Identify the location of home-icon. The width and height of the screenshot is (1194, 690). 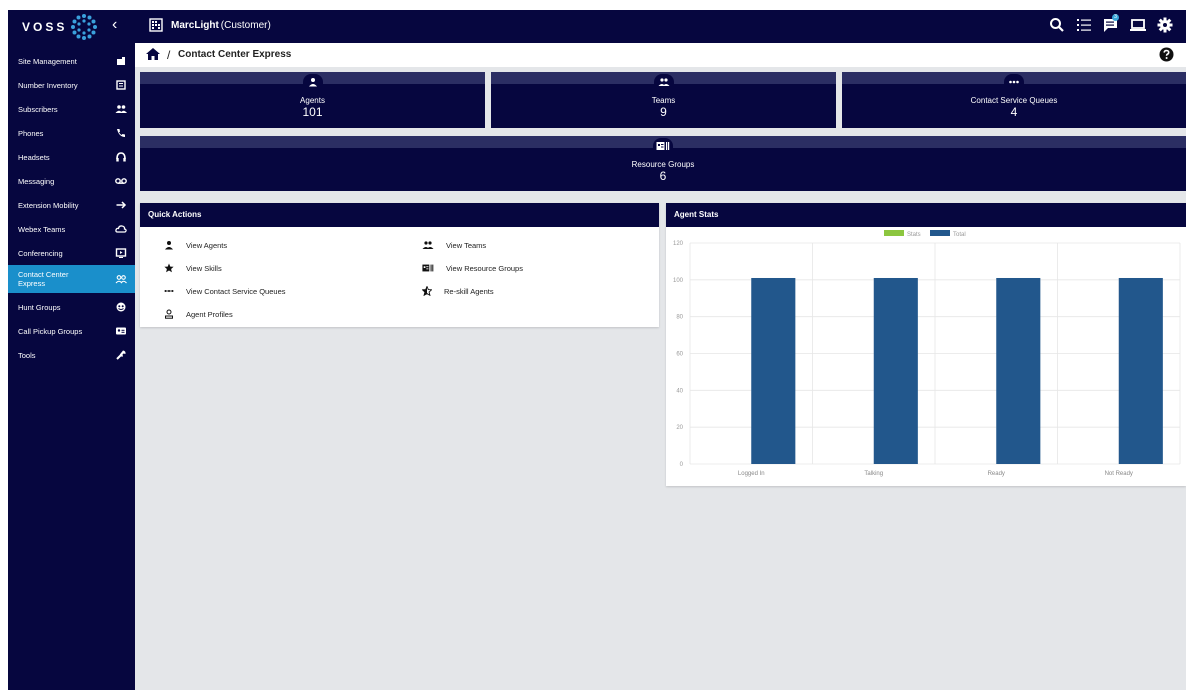
(153, 54).